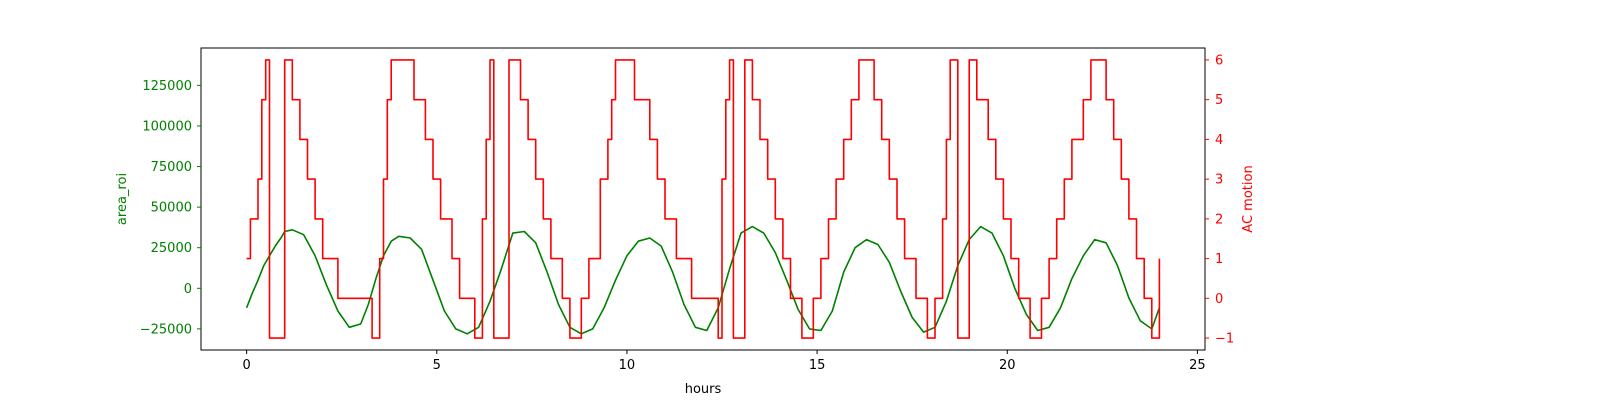 The height and width of the screenshot is (404, 1600). I want to click on left-y-axis: −25000 0 25000 50000 75000 100000 125000, so click(170, 208).